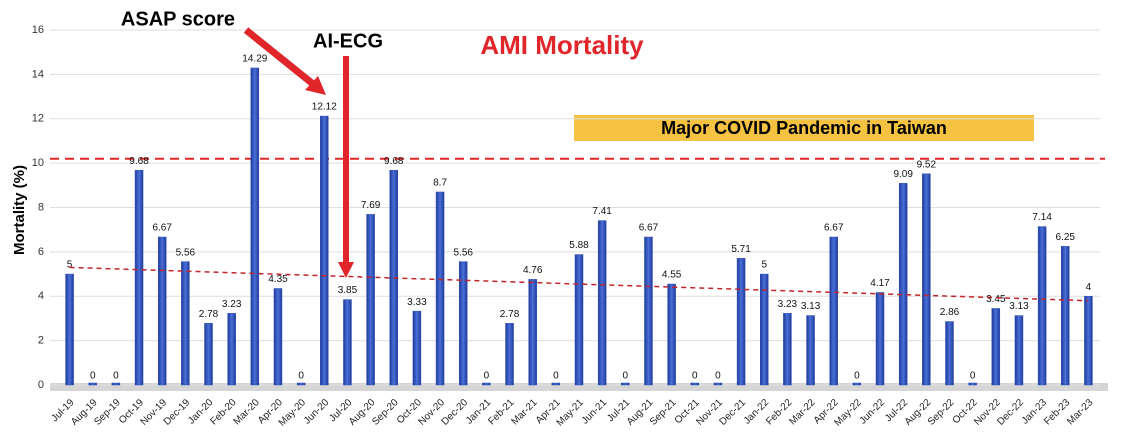 This screenshot has width=1121, height=433. I want to click on value-label: 4.35, so click(278, 279).